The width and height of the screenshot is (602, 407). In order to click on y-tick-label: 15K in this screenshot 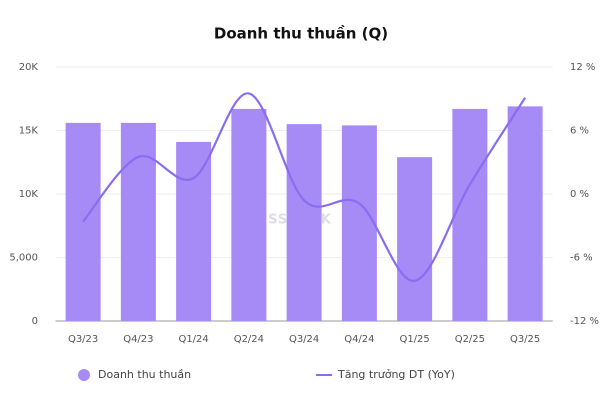, I will do `click(29, 131)`.